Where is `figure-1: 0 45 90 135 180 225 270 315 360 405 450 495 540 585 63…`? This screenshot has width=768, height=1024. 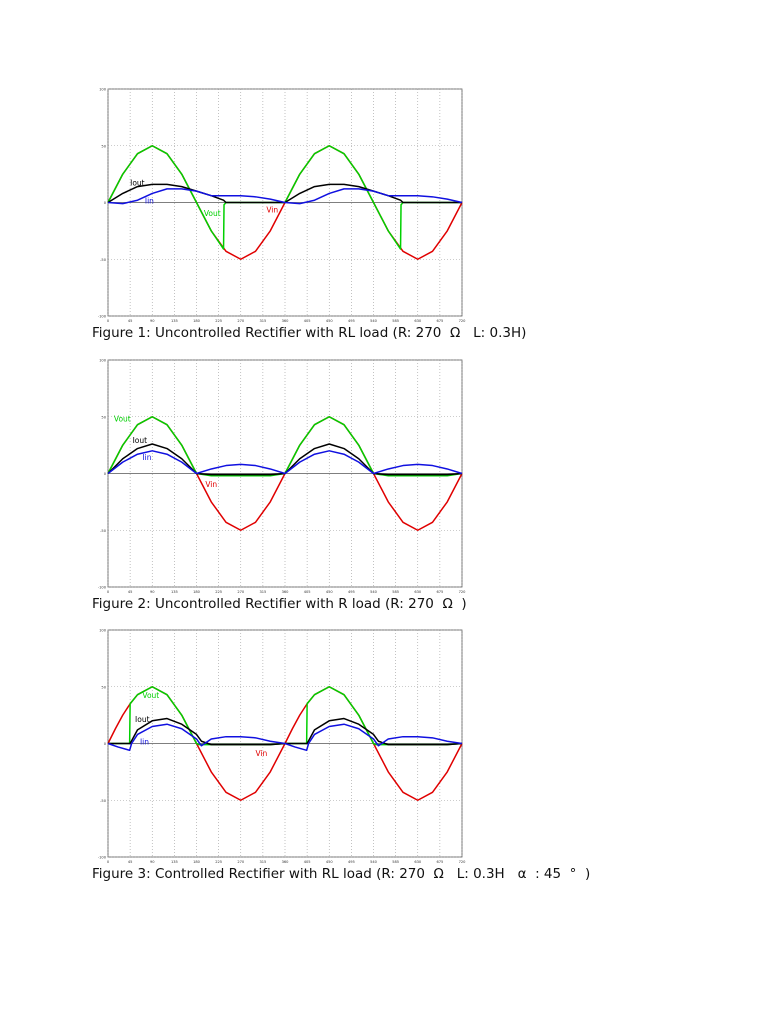
figure-1: 0 45 90 135 180 225 270 315 360 405 450 495 540 585 63… is located at coordinates (281, 204).